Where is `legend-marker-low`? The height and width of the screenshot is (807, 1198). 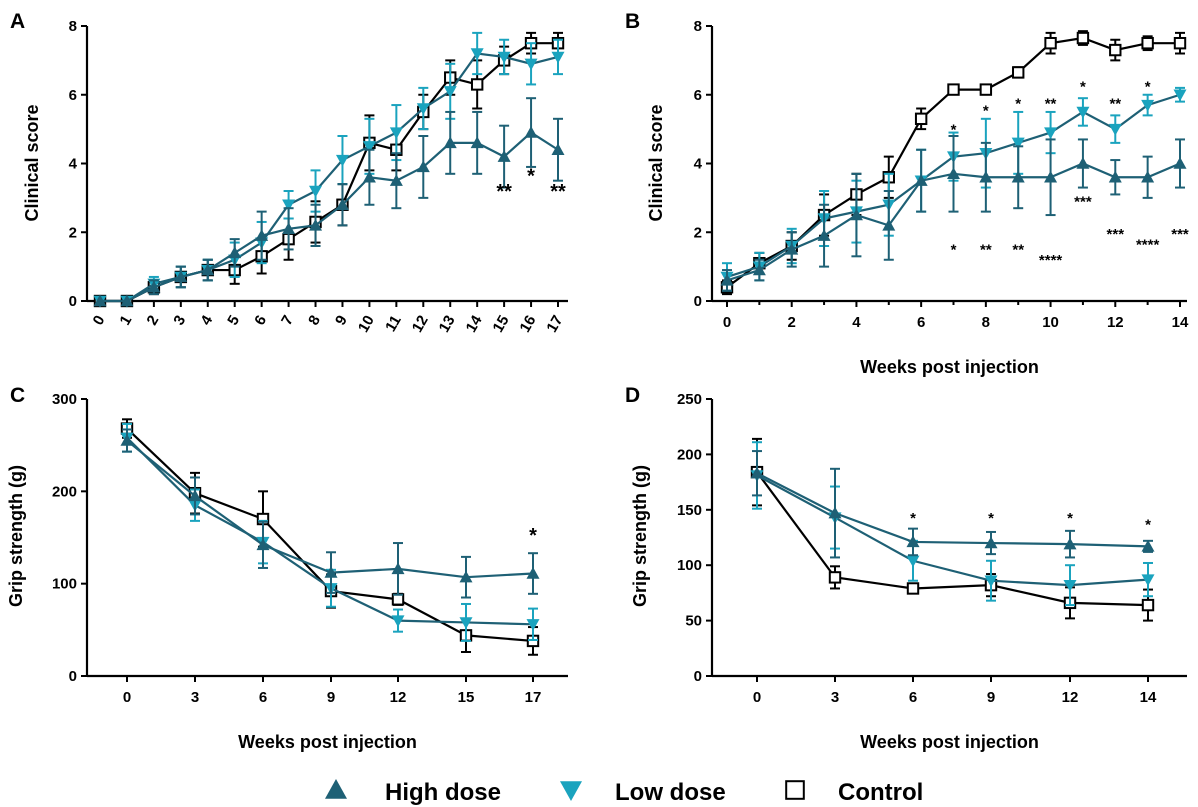
legend-marker-low is located at coordinates (571, 791).